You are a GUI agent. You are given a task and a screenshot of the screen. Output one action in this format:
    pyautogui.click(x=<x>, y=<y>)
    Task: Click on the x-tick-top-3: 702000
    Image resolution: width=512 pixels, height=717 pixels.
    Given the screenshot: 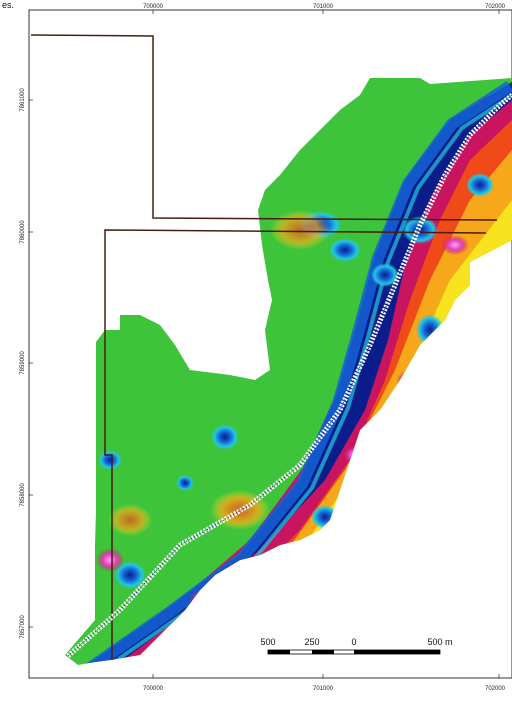 What is the action you would take?
    pyautogui.click(x=495, y=7)
    